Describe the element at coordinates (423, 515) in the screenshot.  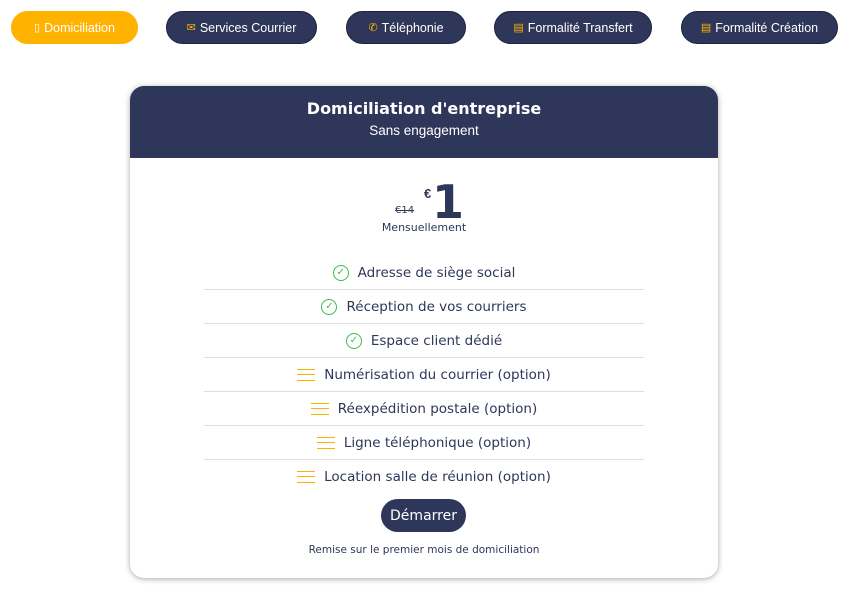
I see `start-button: Démarrer` at that location.